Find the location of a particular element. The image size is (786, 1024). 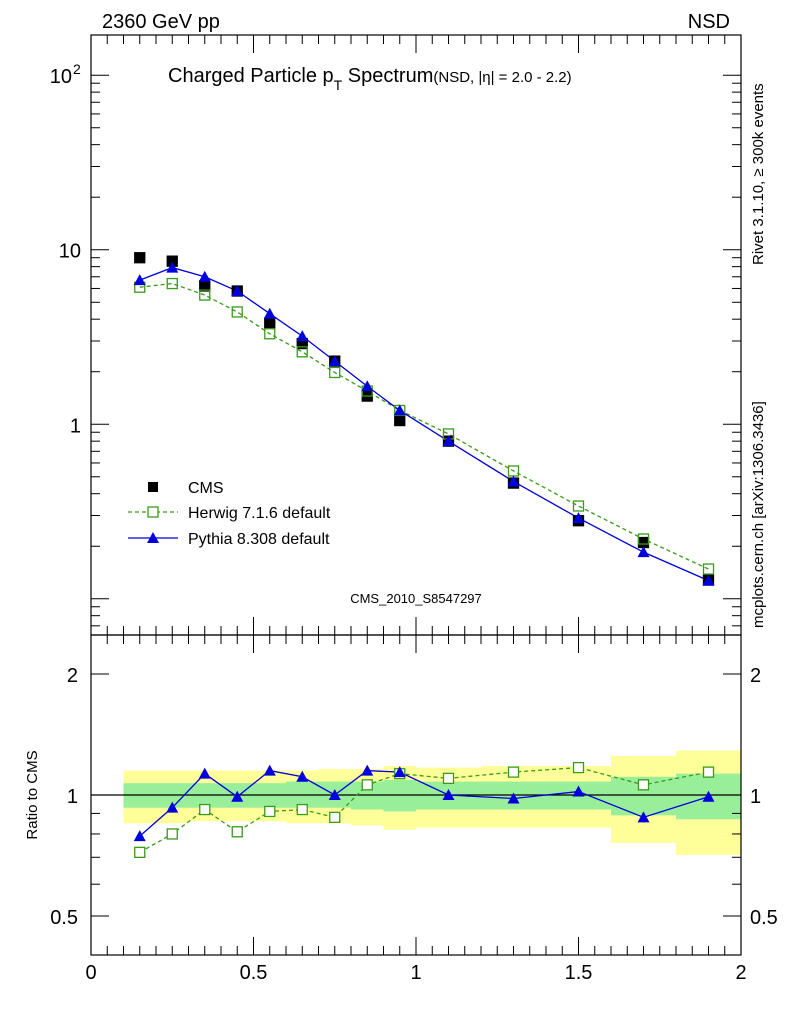

ratio-ylabel: Ratio to CMS is located at coordinates (32, 794).